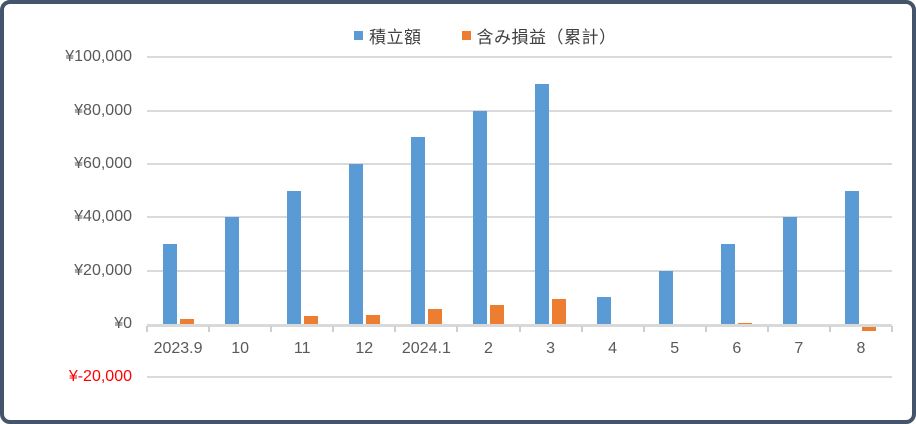 This screenshot has width=916, height=424. I want to click on legend-item-fukumi-soneki: 含み損益（累計）, so click(539, 35).